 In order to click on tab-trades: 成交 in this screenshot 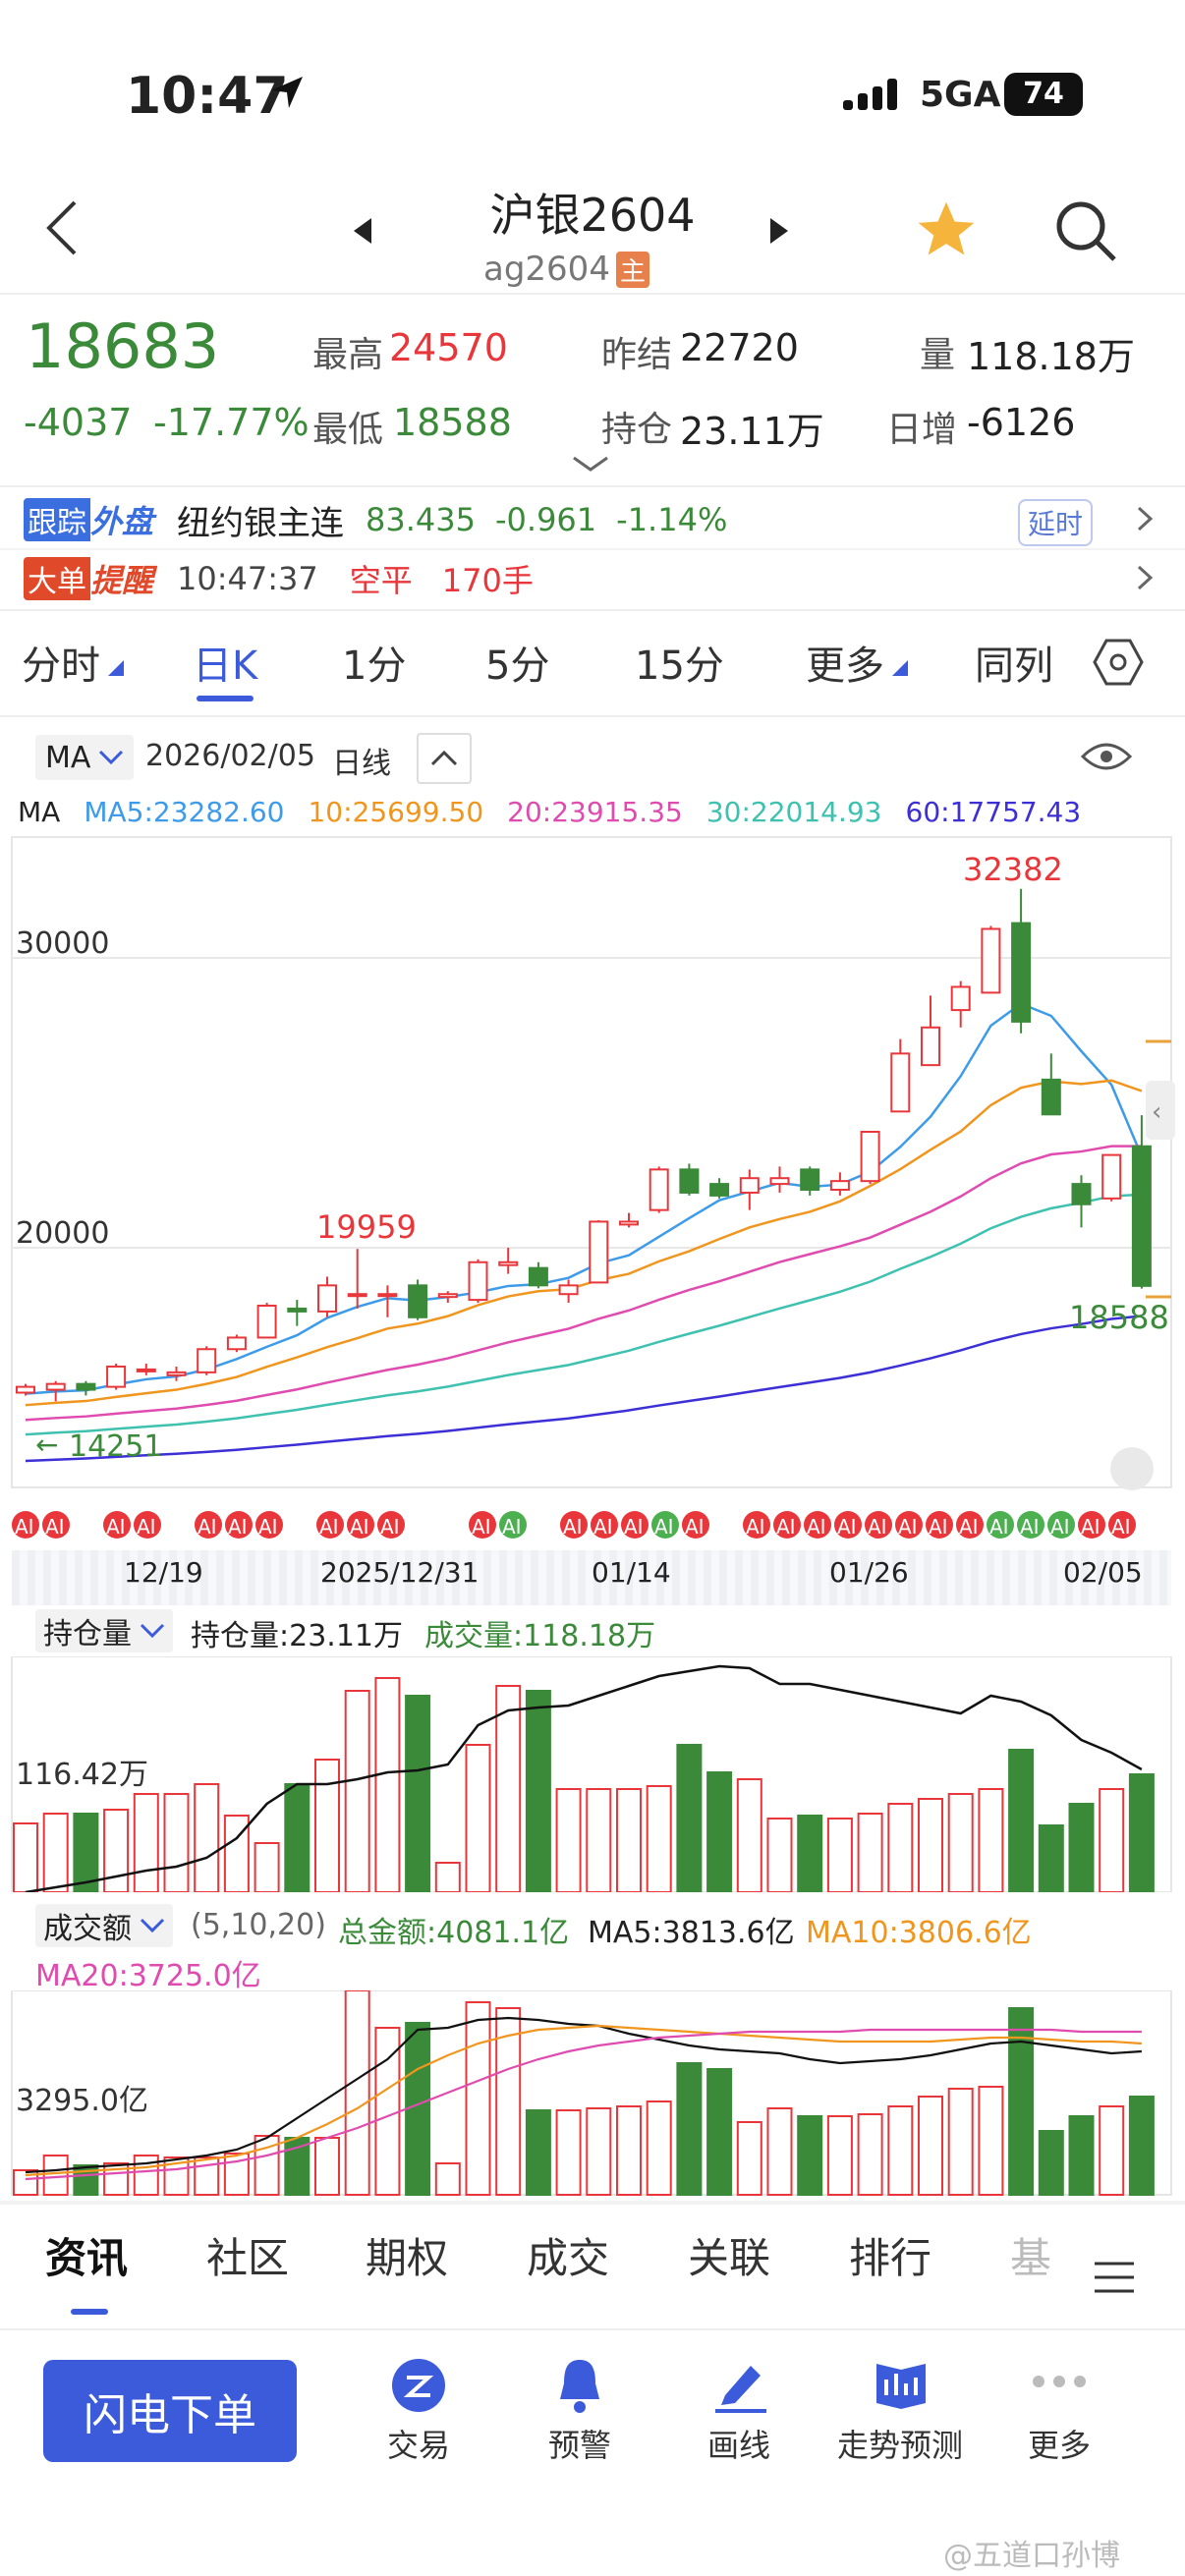, I will do `click(569, 2258)`.